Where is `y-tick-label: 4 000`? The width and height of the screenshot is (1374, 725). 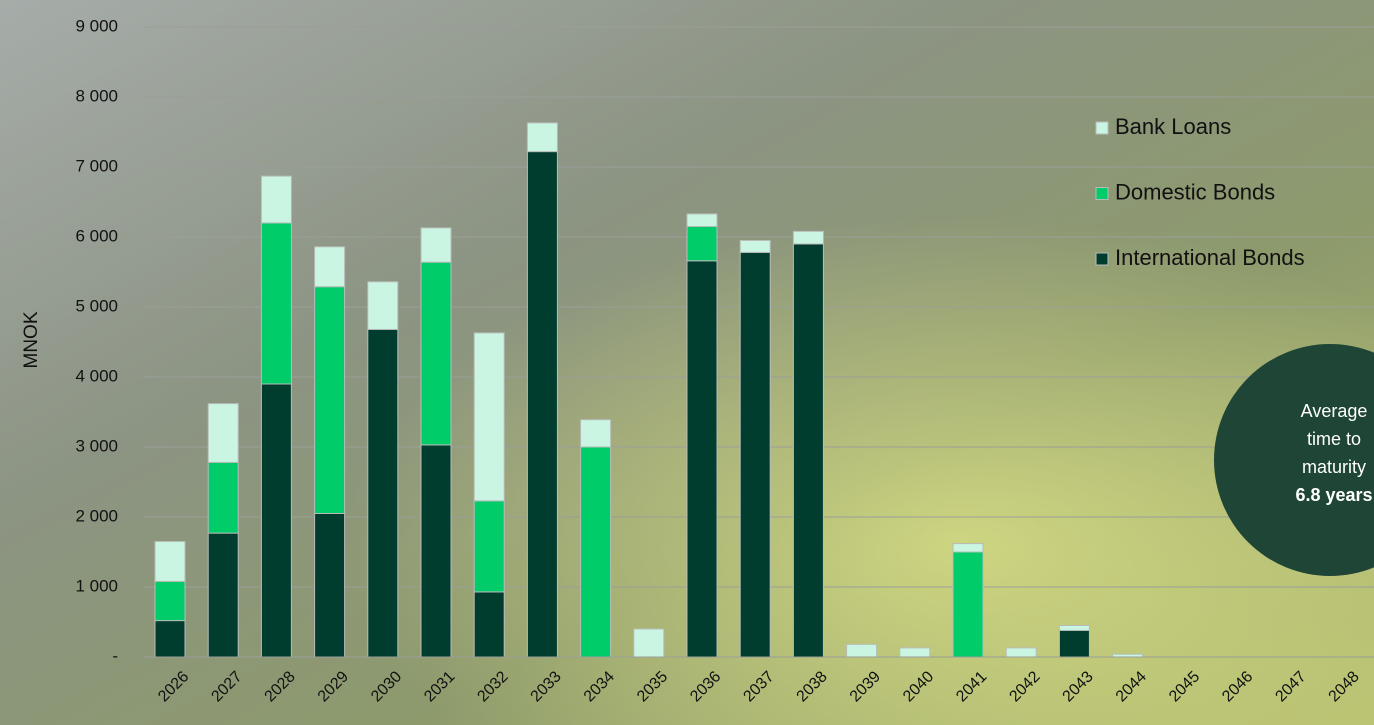
y-tick-label: 4 000 is located at coordinates (96, 375).